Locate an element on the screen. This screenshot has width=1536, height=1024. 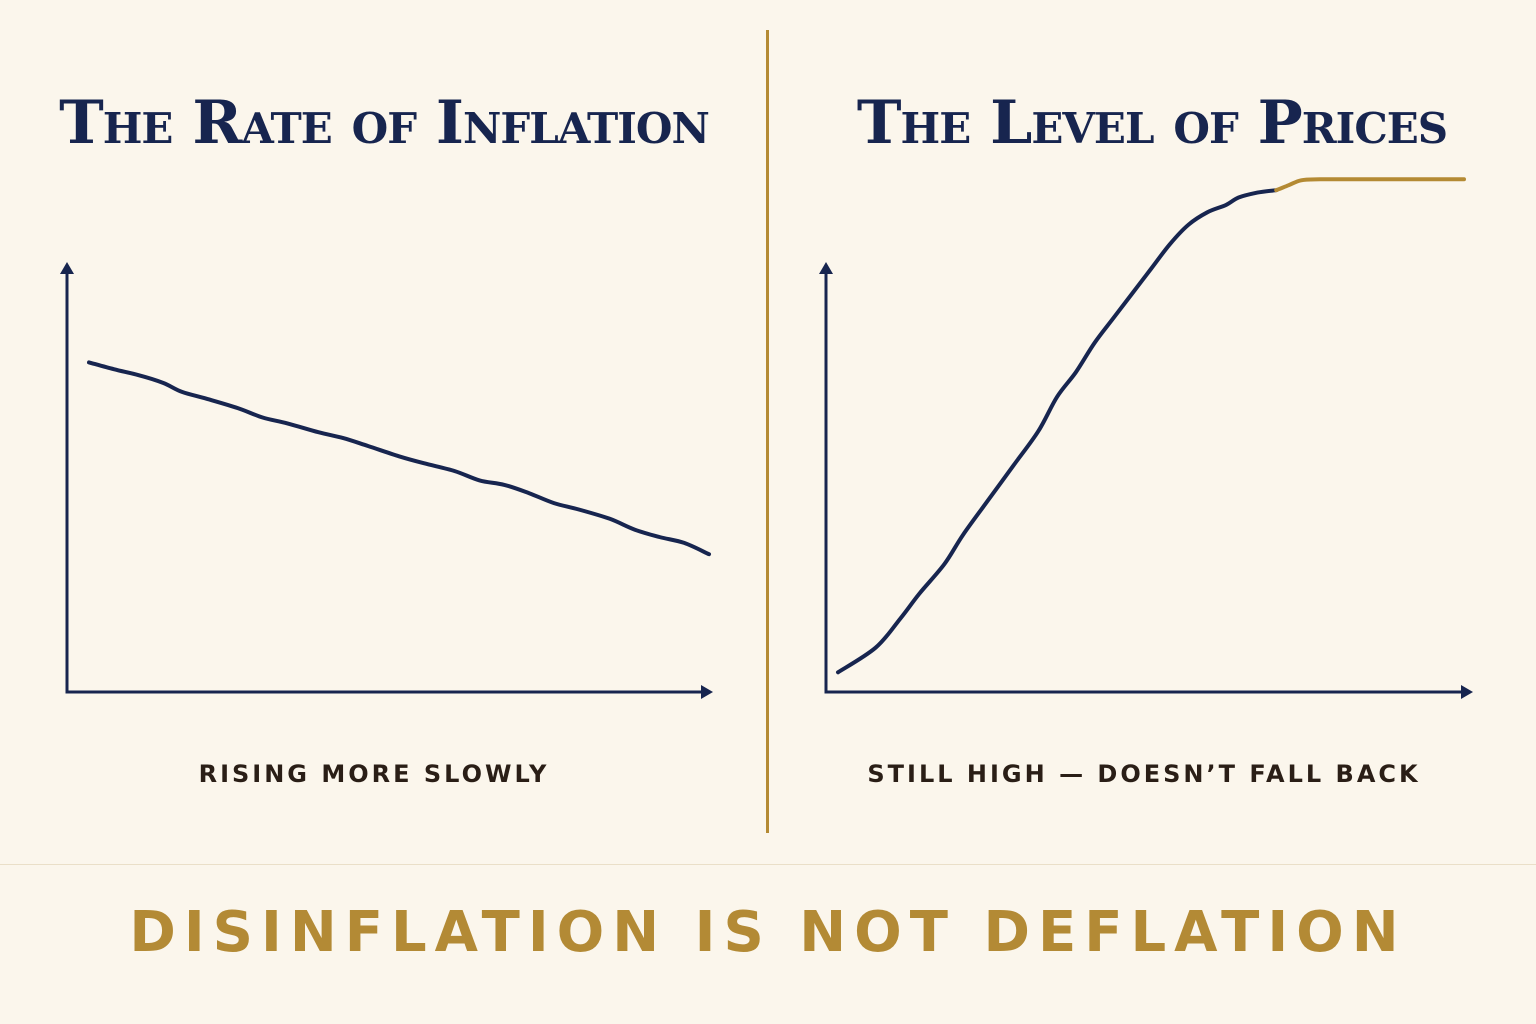
headline: DISINFLATION IS NOT DEFLATION is located at coordinates (768, 932).